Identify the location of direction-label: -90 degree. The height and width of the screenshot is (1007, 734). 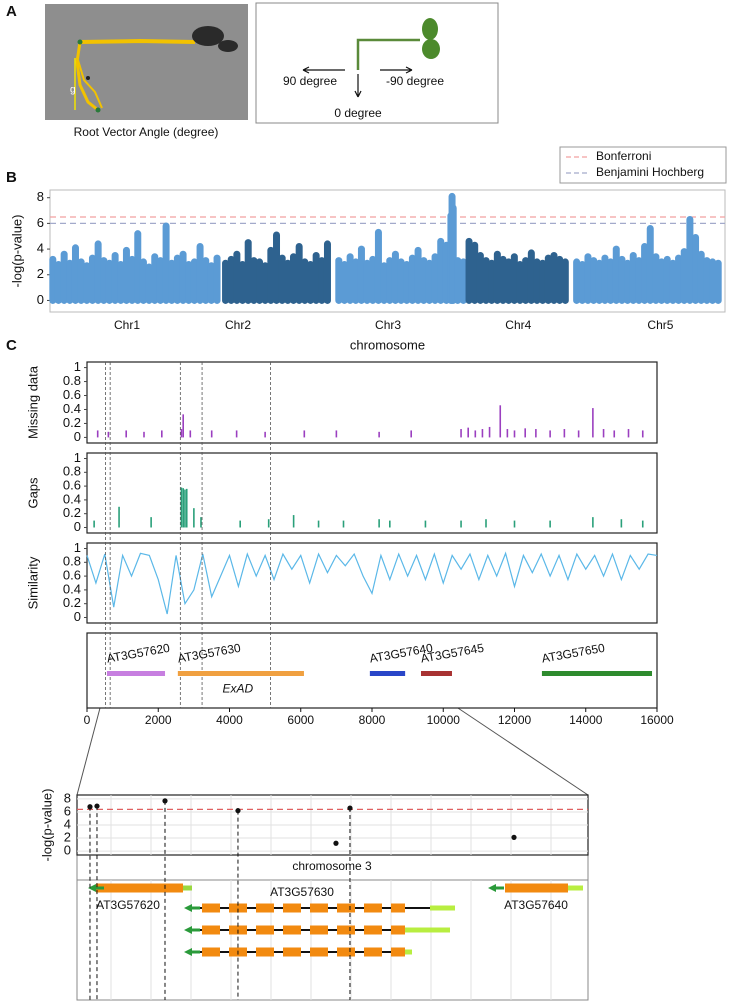
(415, 81).